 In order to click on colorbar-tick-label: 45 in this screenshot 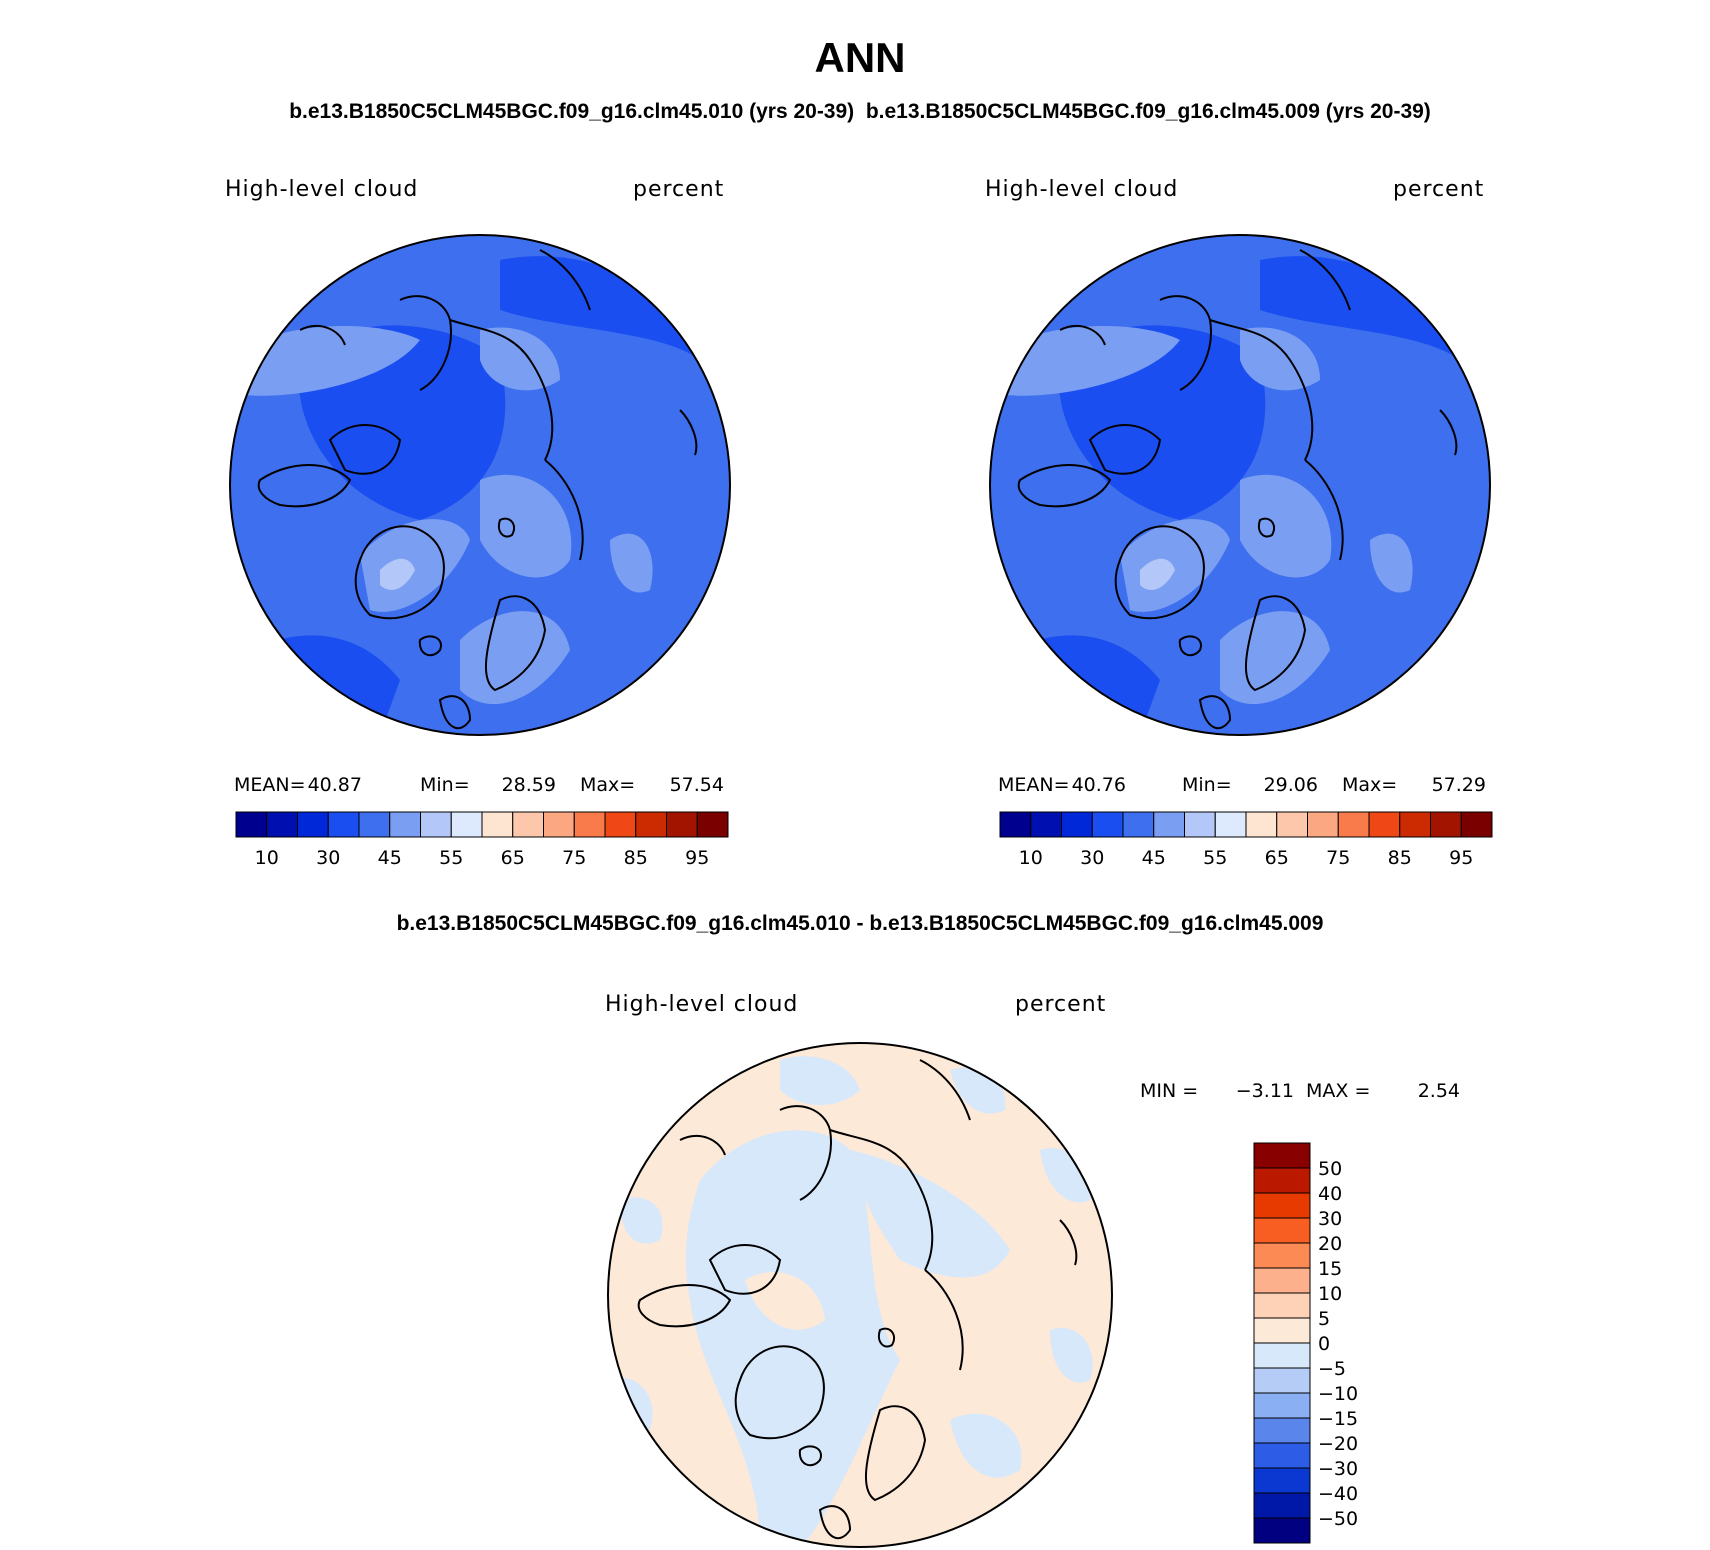, I will do `click(390, 858)`.